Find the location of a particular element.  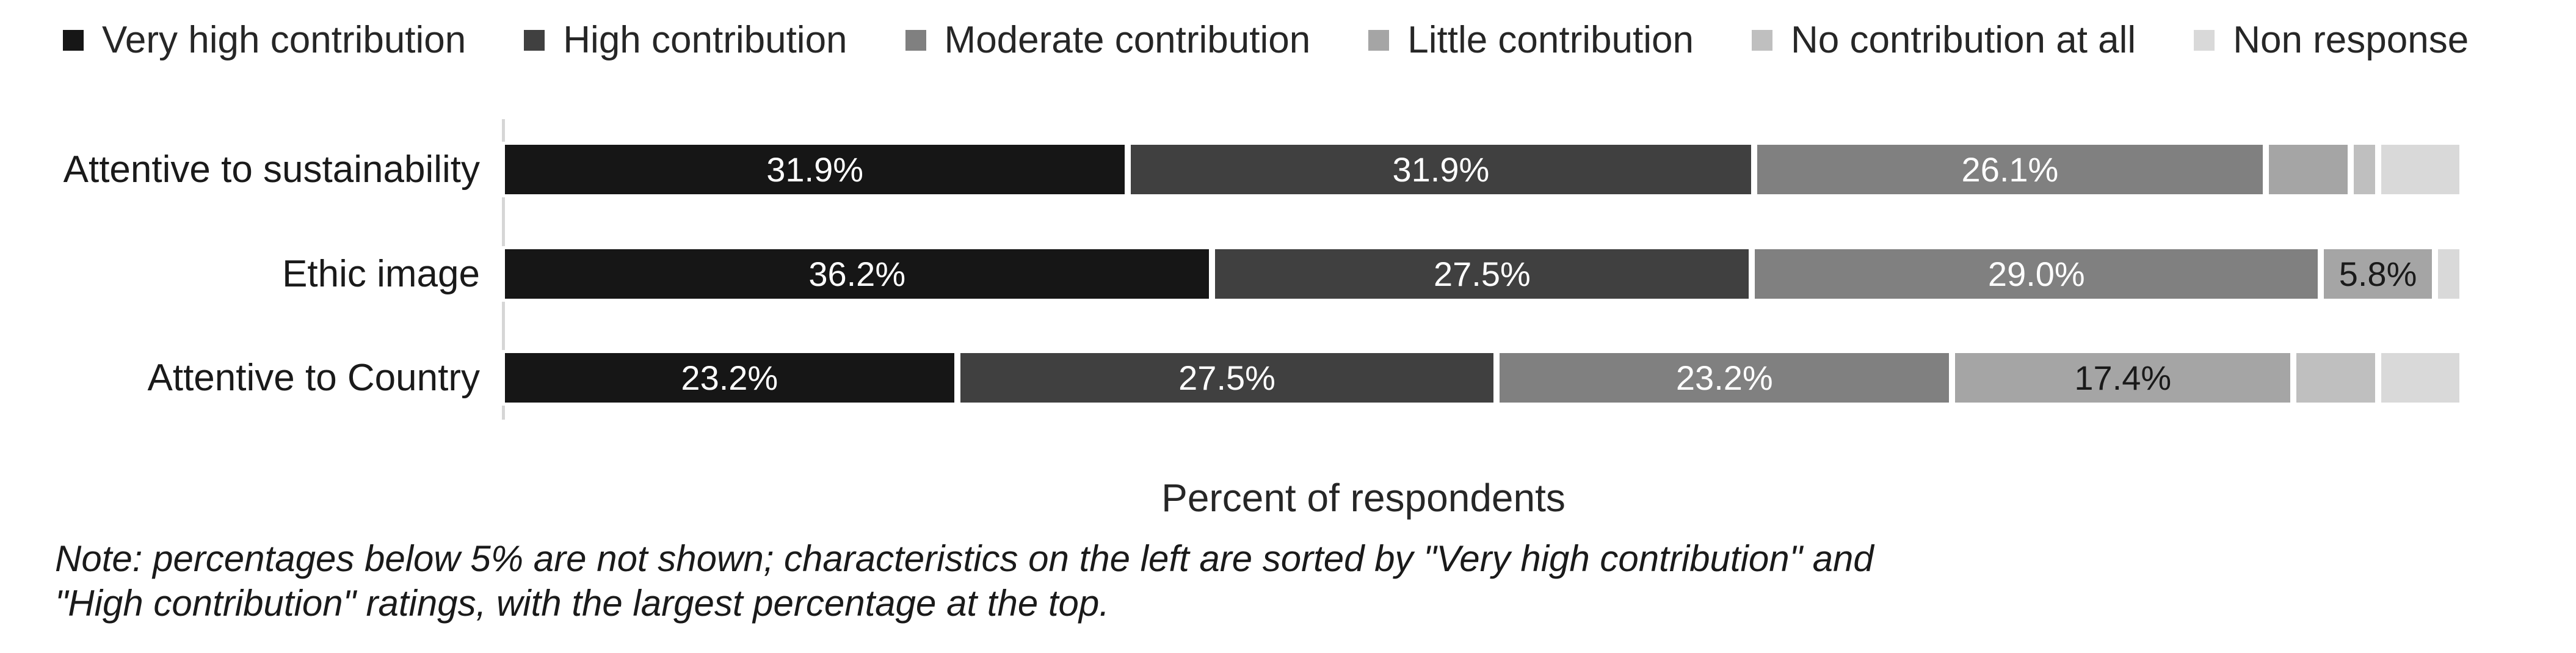

legend-label: Moderate contribution is located at coordinates (1127, 40).